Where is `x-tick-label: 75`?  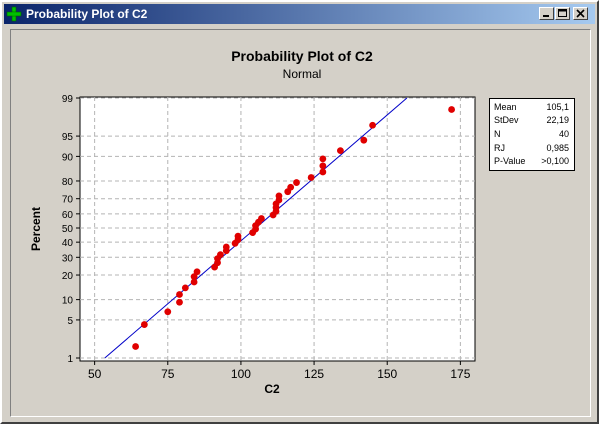 x-tick-label: 75 is located at coordinates (168, 374).